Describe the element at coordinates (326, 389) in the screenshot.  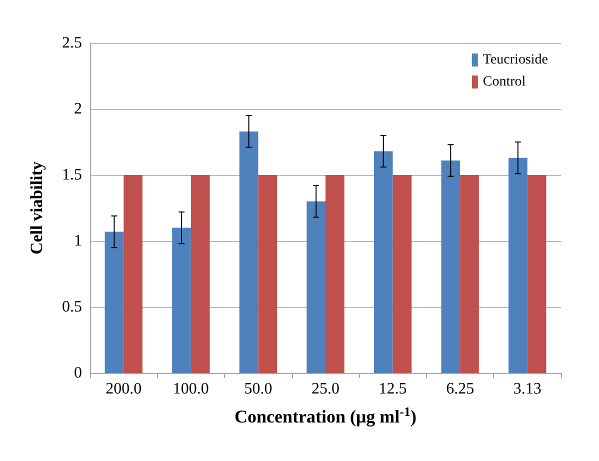
I see `x-tick-label: 25.0` at that location.